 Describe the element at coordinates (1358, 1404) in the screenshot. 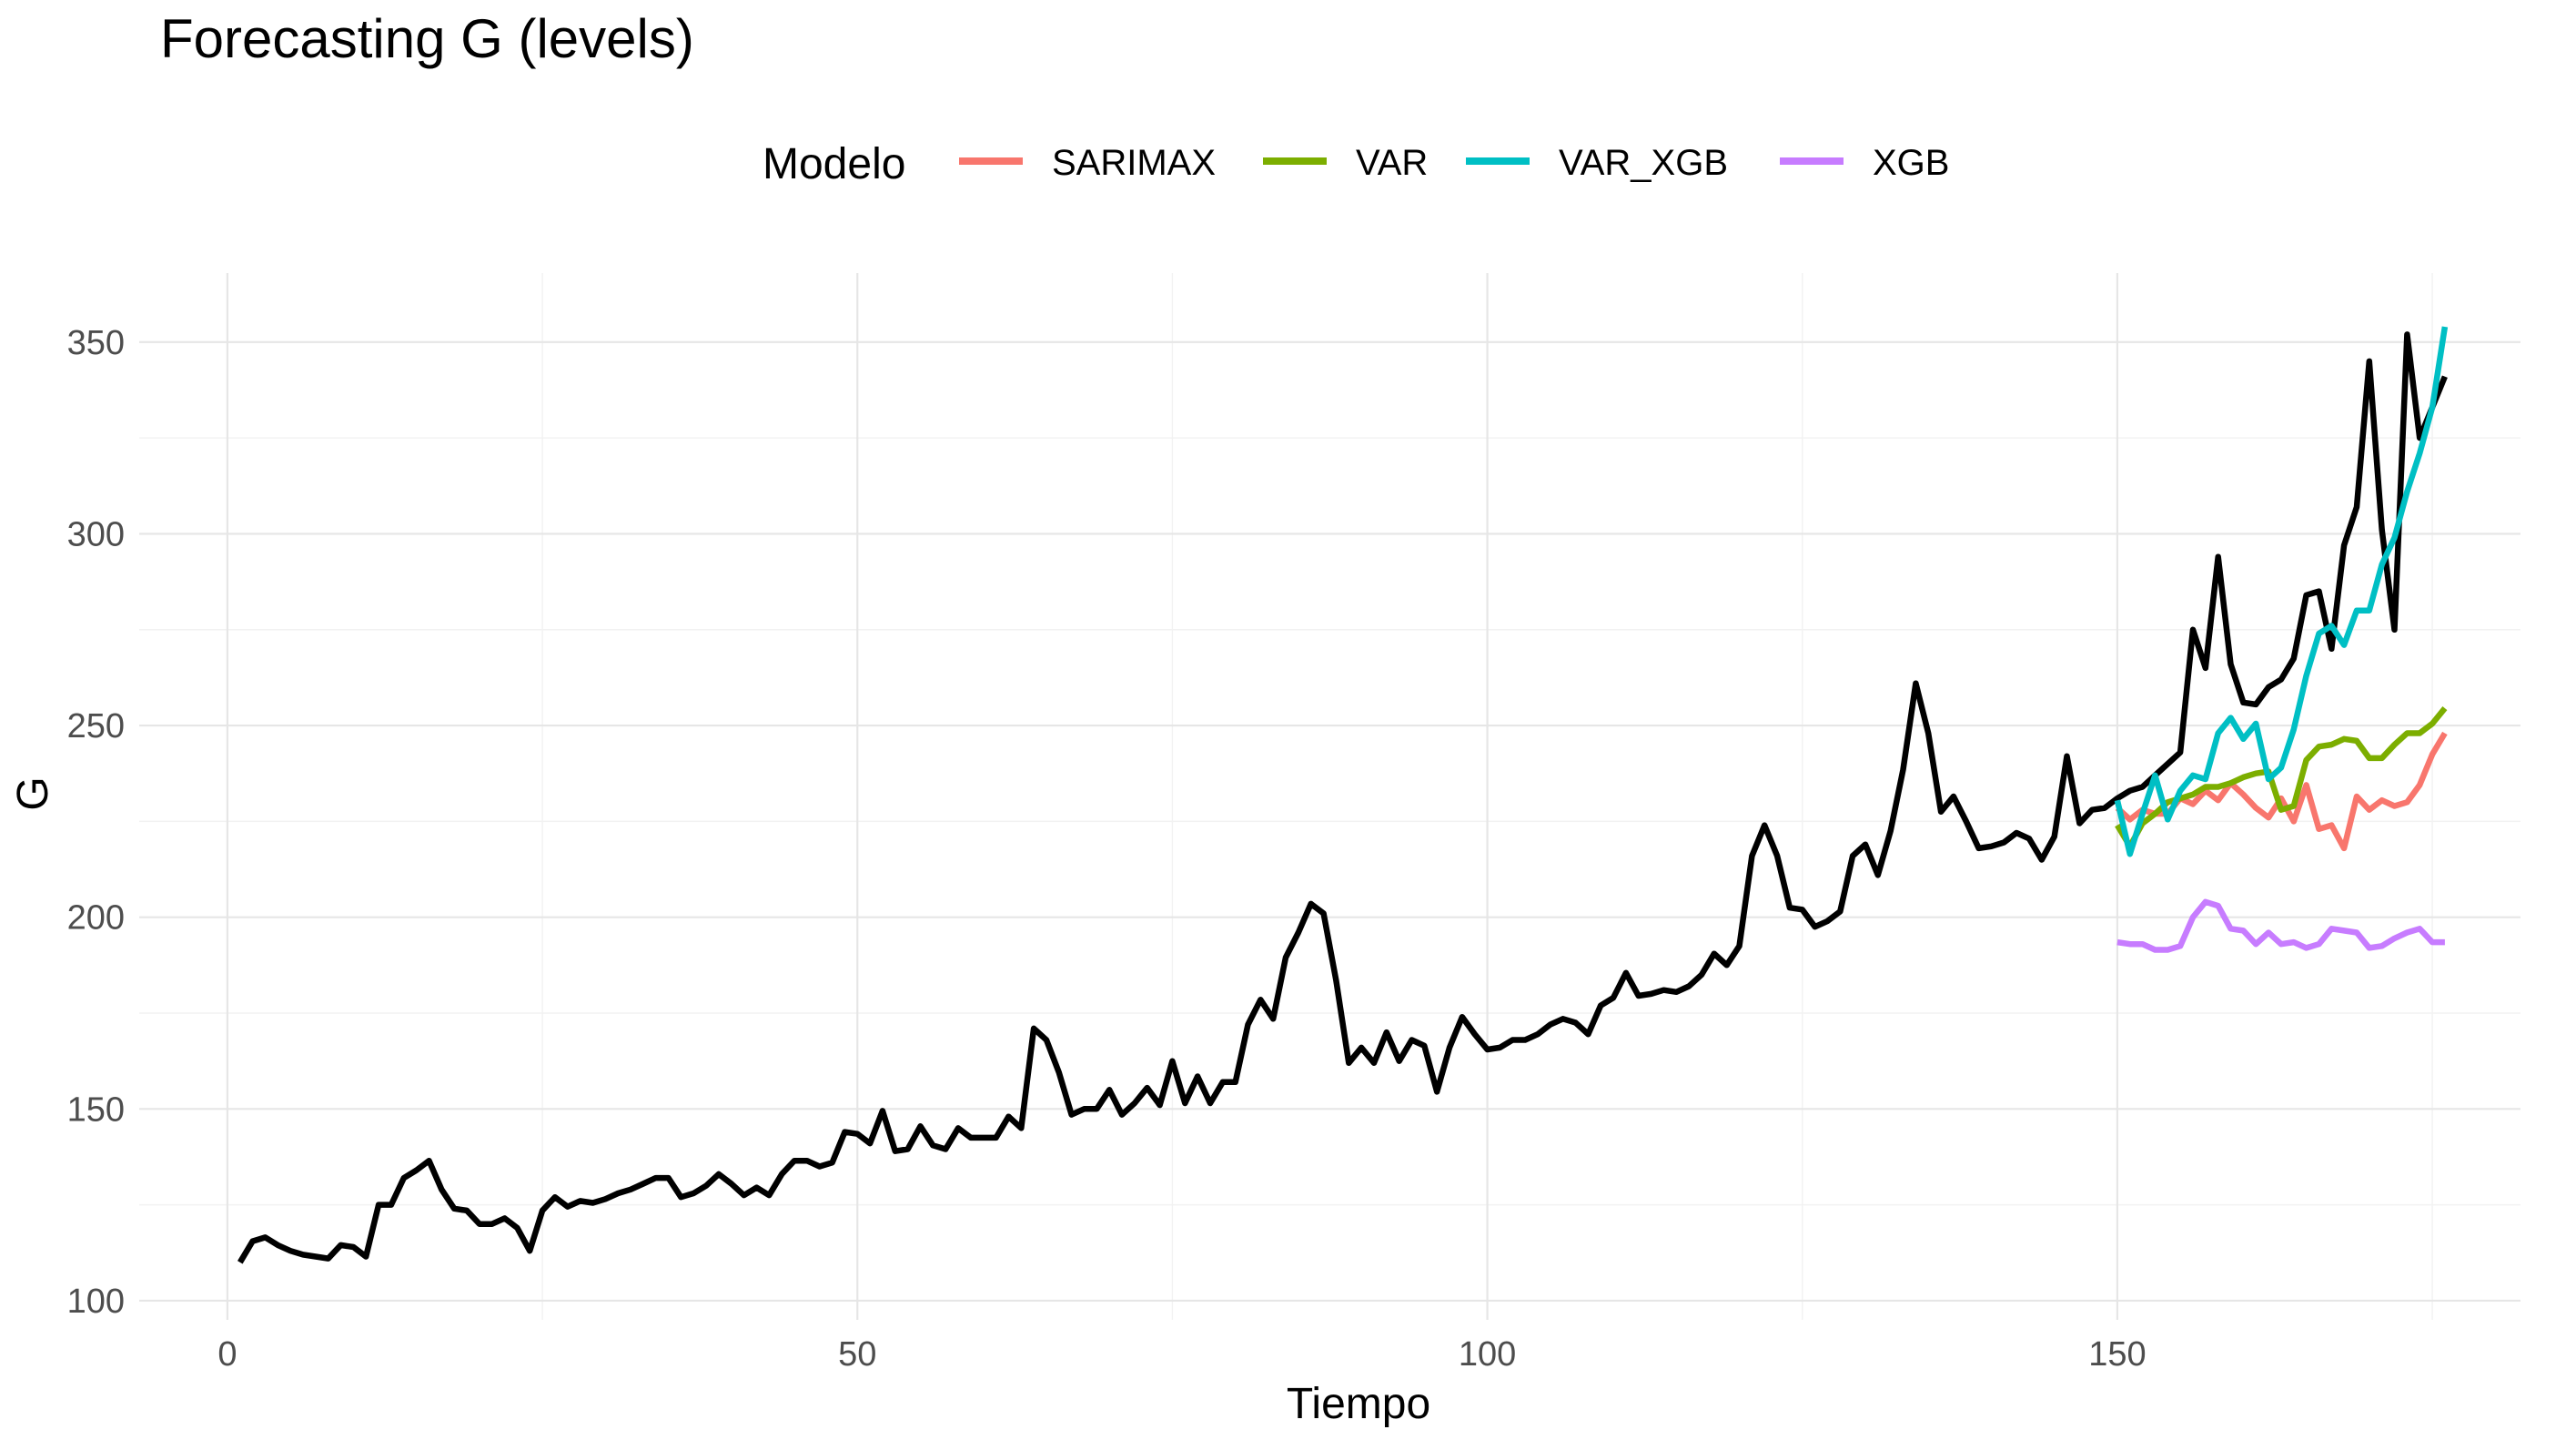

I see `x-axis-title: Tiempo` at that location.